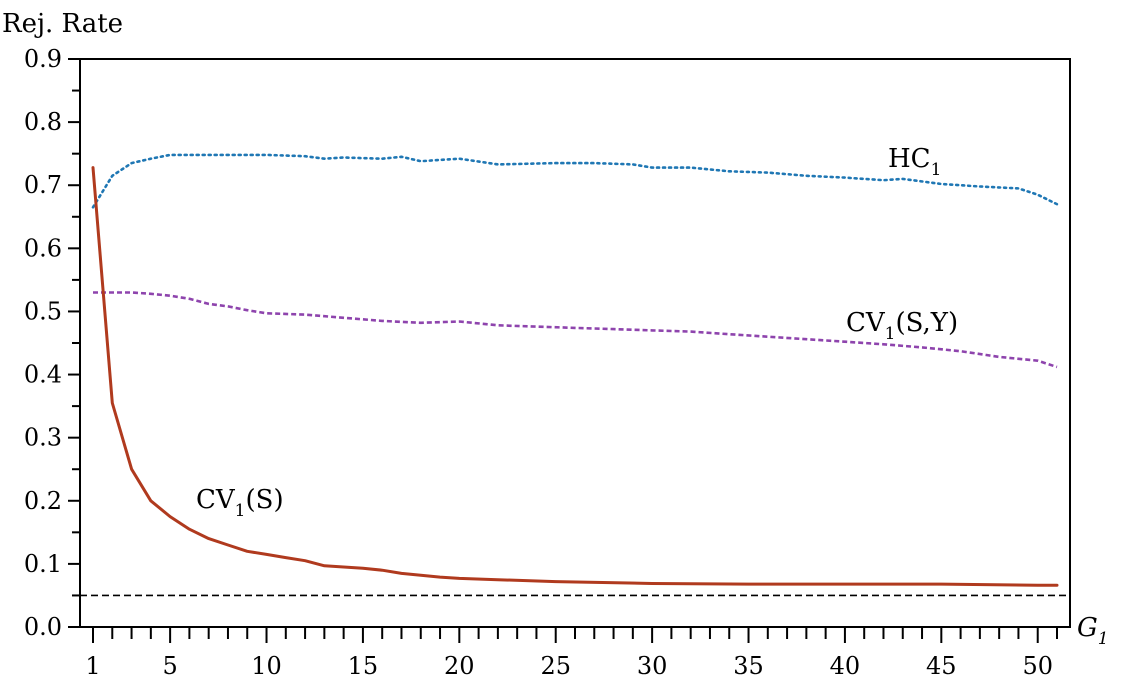  What do you see at coordinates (43, 59) in the screenshot?
I see `y-tick-label: 0.9` at bounding box center [43, 59].